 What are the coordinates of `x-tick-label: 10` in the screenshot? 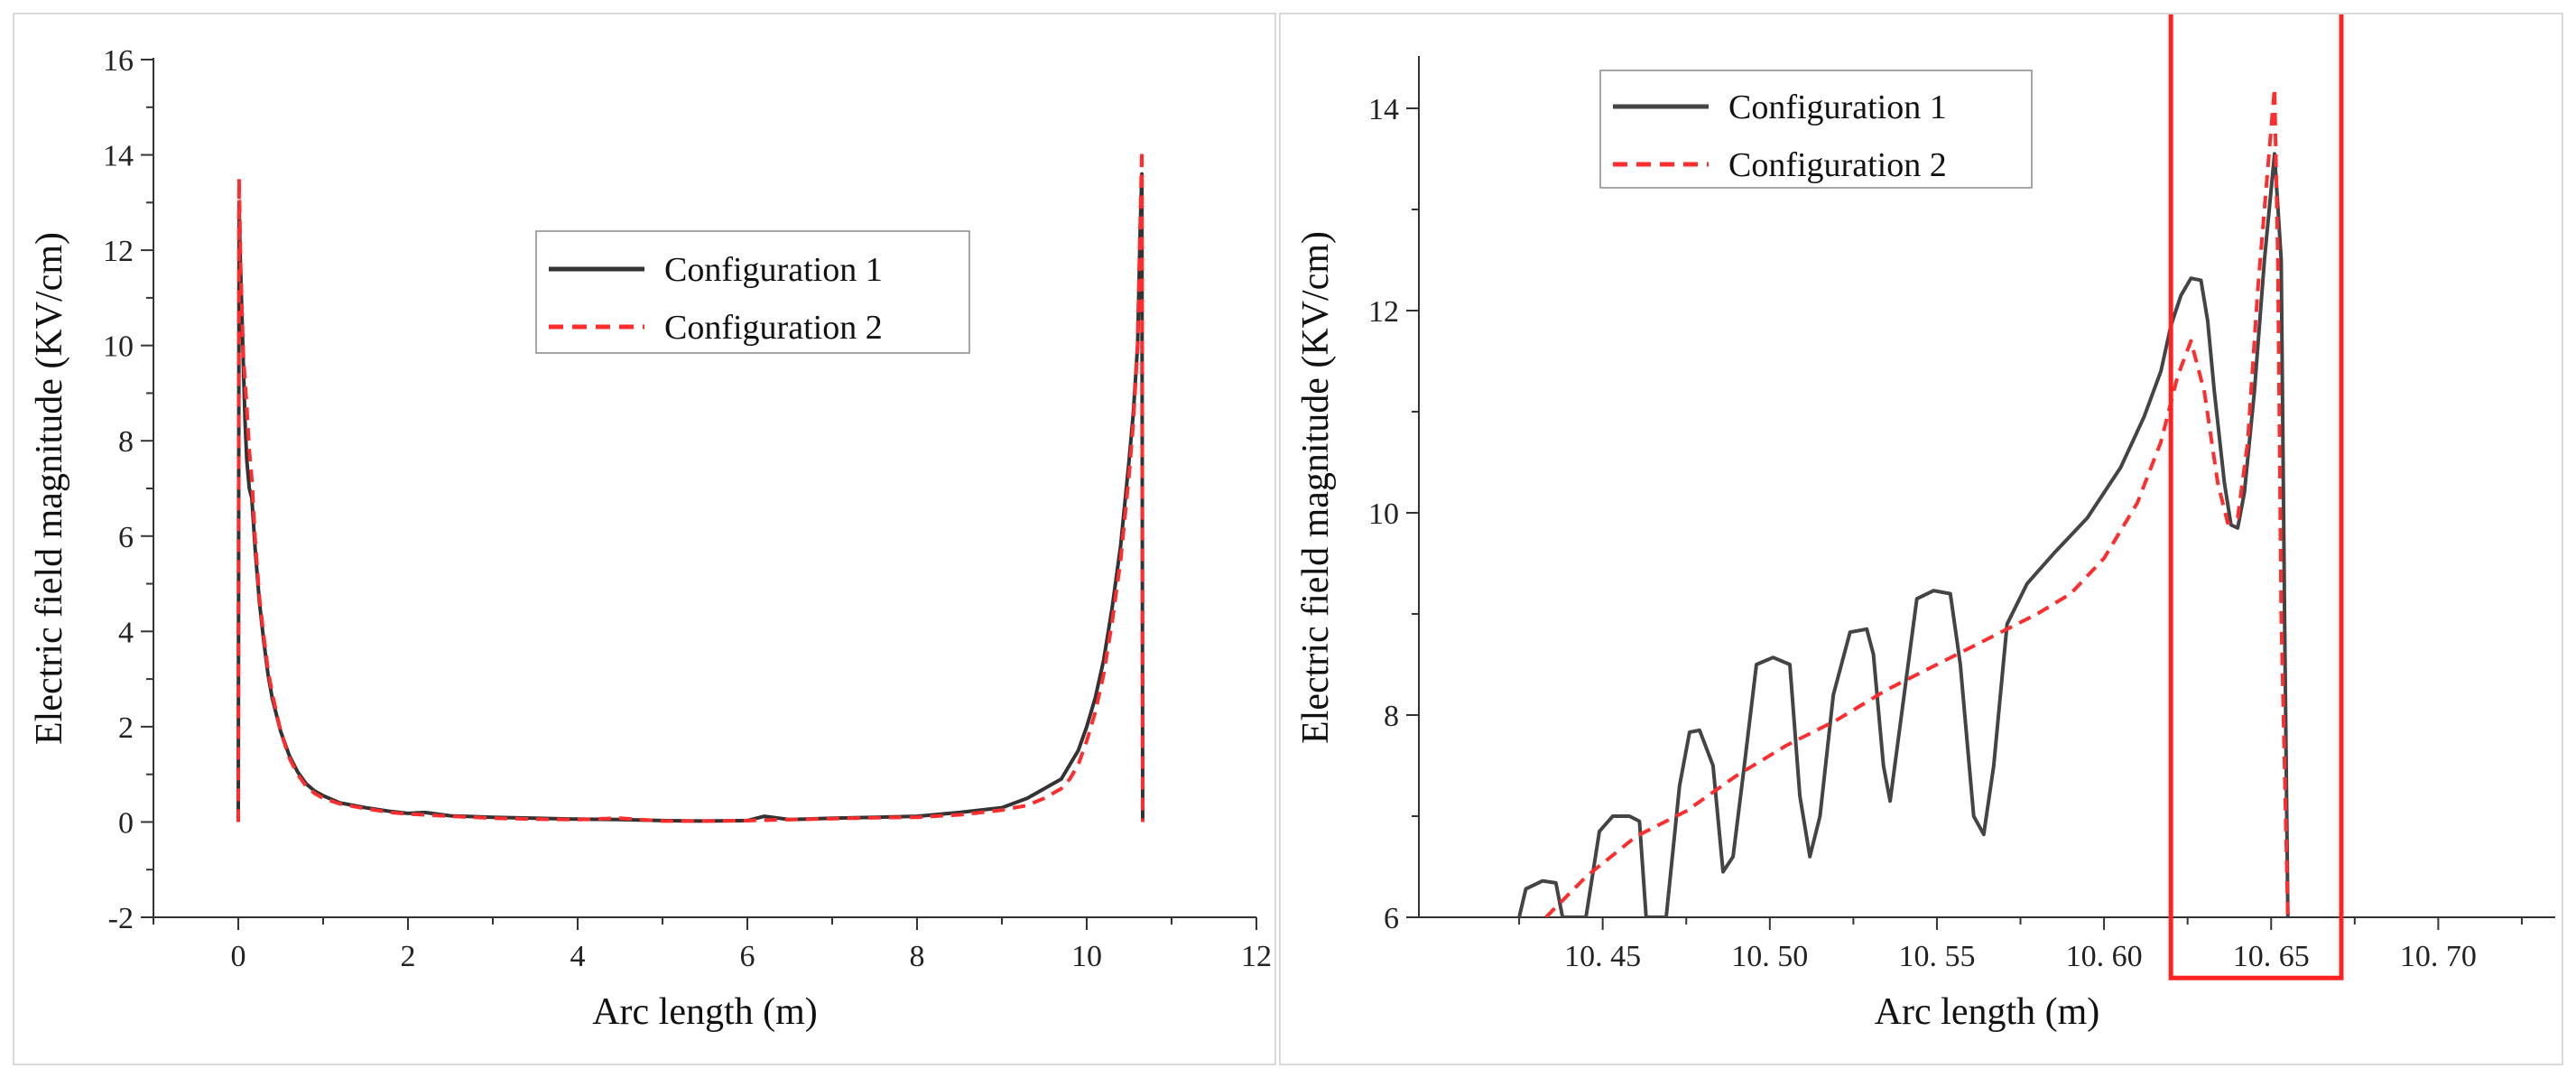 It's located at (1086, 956).